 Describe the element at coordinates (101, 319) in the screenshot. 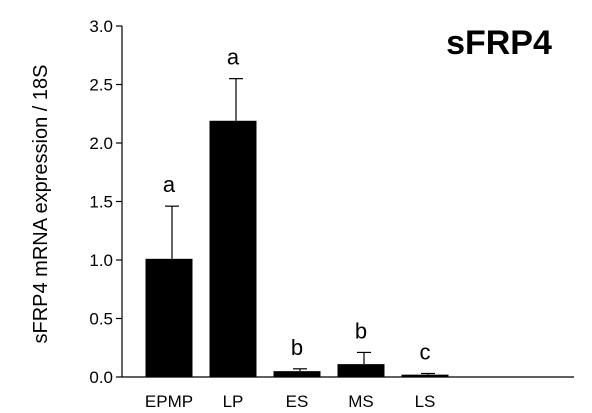

I see `y-tick-label: 0.5` at that location.